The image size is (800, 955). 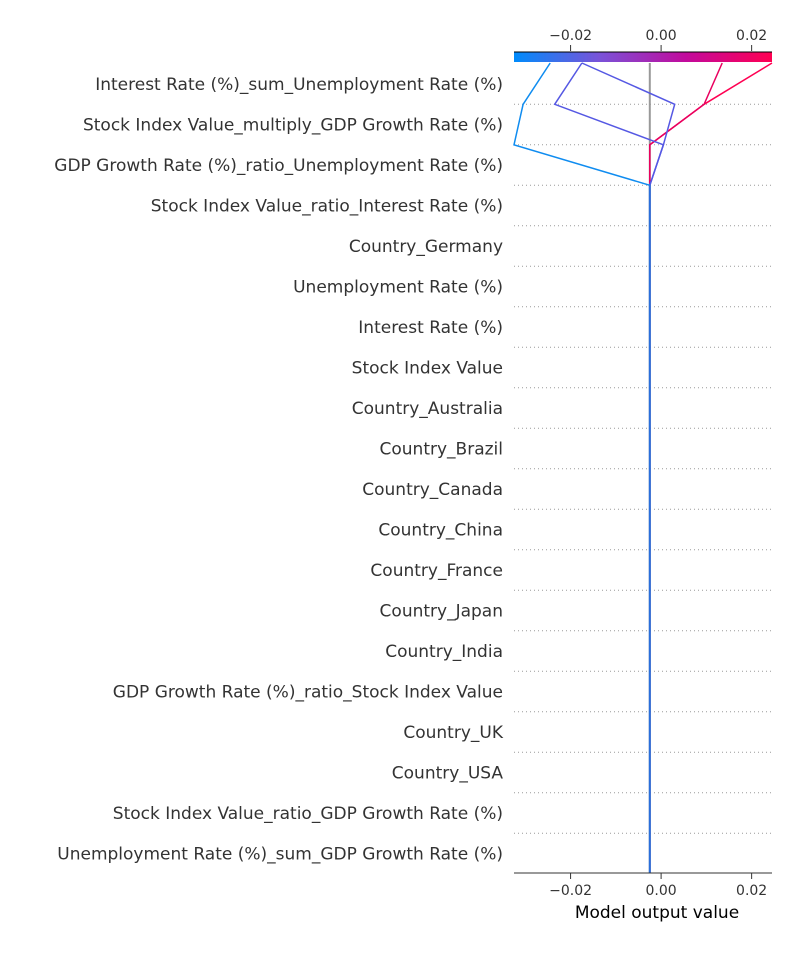 What do you see at coordinates (441, 450) in the screenshot?
I see `feature-label: Country_Brazil` at bounding box center [441, 450].